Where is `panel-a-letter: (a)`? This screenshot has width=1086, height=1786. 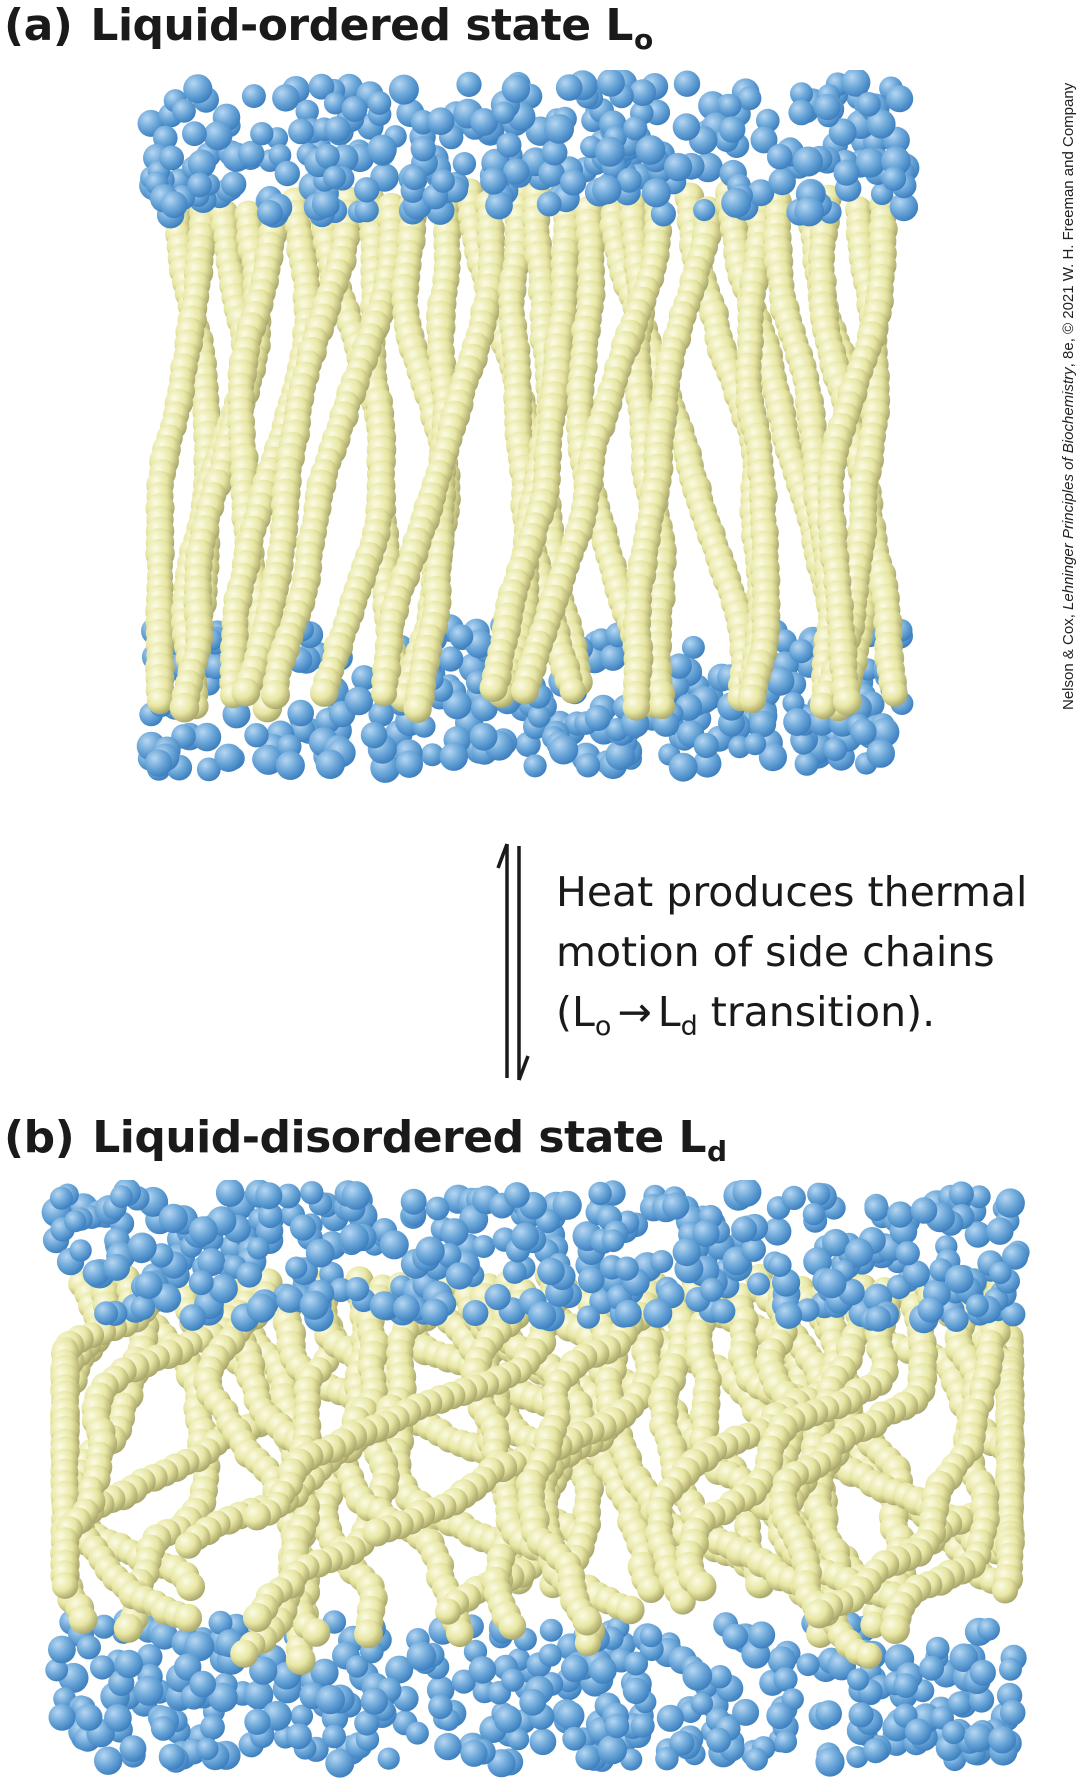 panel-a-letter: (a) is located at coordinates (38, 25).